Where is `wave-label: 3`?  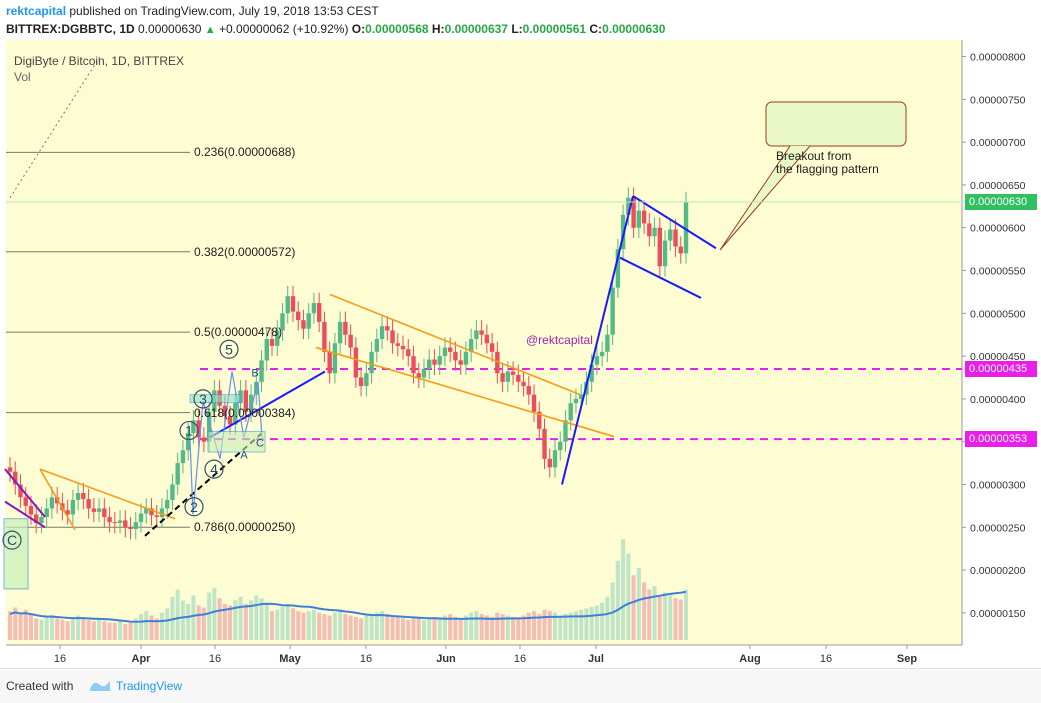
wave-label: 3 is located at coordinates (203, 399).